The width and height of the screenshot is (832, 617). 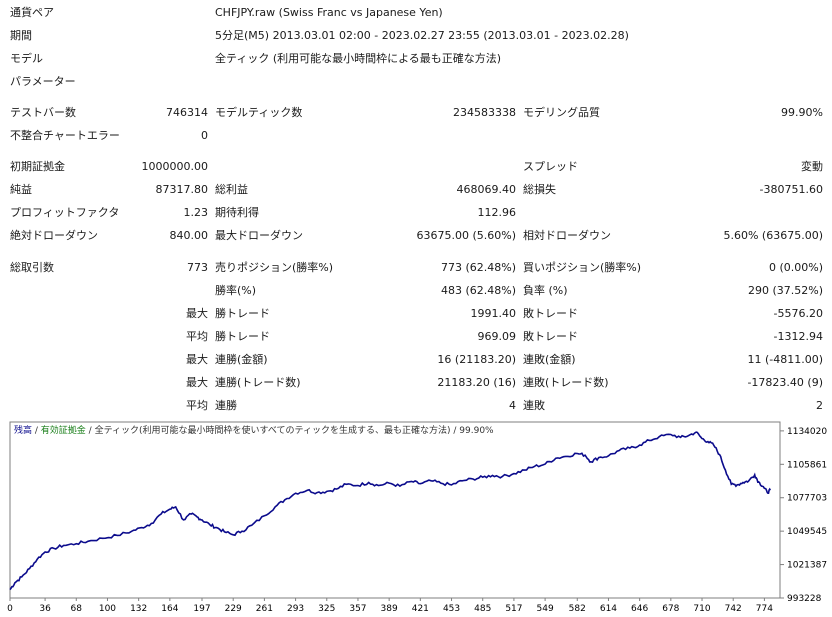 What do you see at coordinates (785, 382) in the screenshot?
I see `value-max-consecutive-losses-count: -17823.40 (9)` at bounding box center [785, 382].